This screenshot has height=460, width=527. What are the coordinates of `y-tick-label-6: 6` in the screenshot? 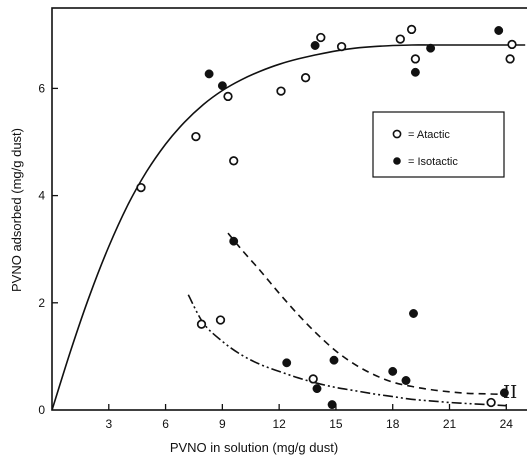 It's located at (41, 88).